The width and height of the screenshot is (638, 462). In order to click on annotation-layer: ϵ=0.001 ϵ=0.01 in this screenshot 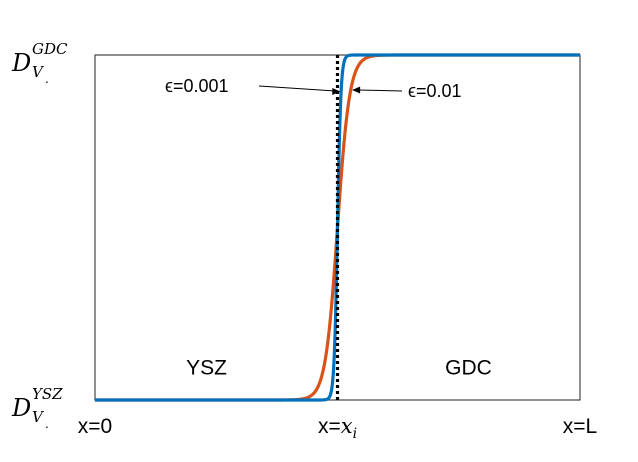, I will do `click(313, 88)`.